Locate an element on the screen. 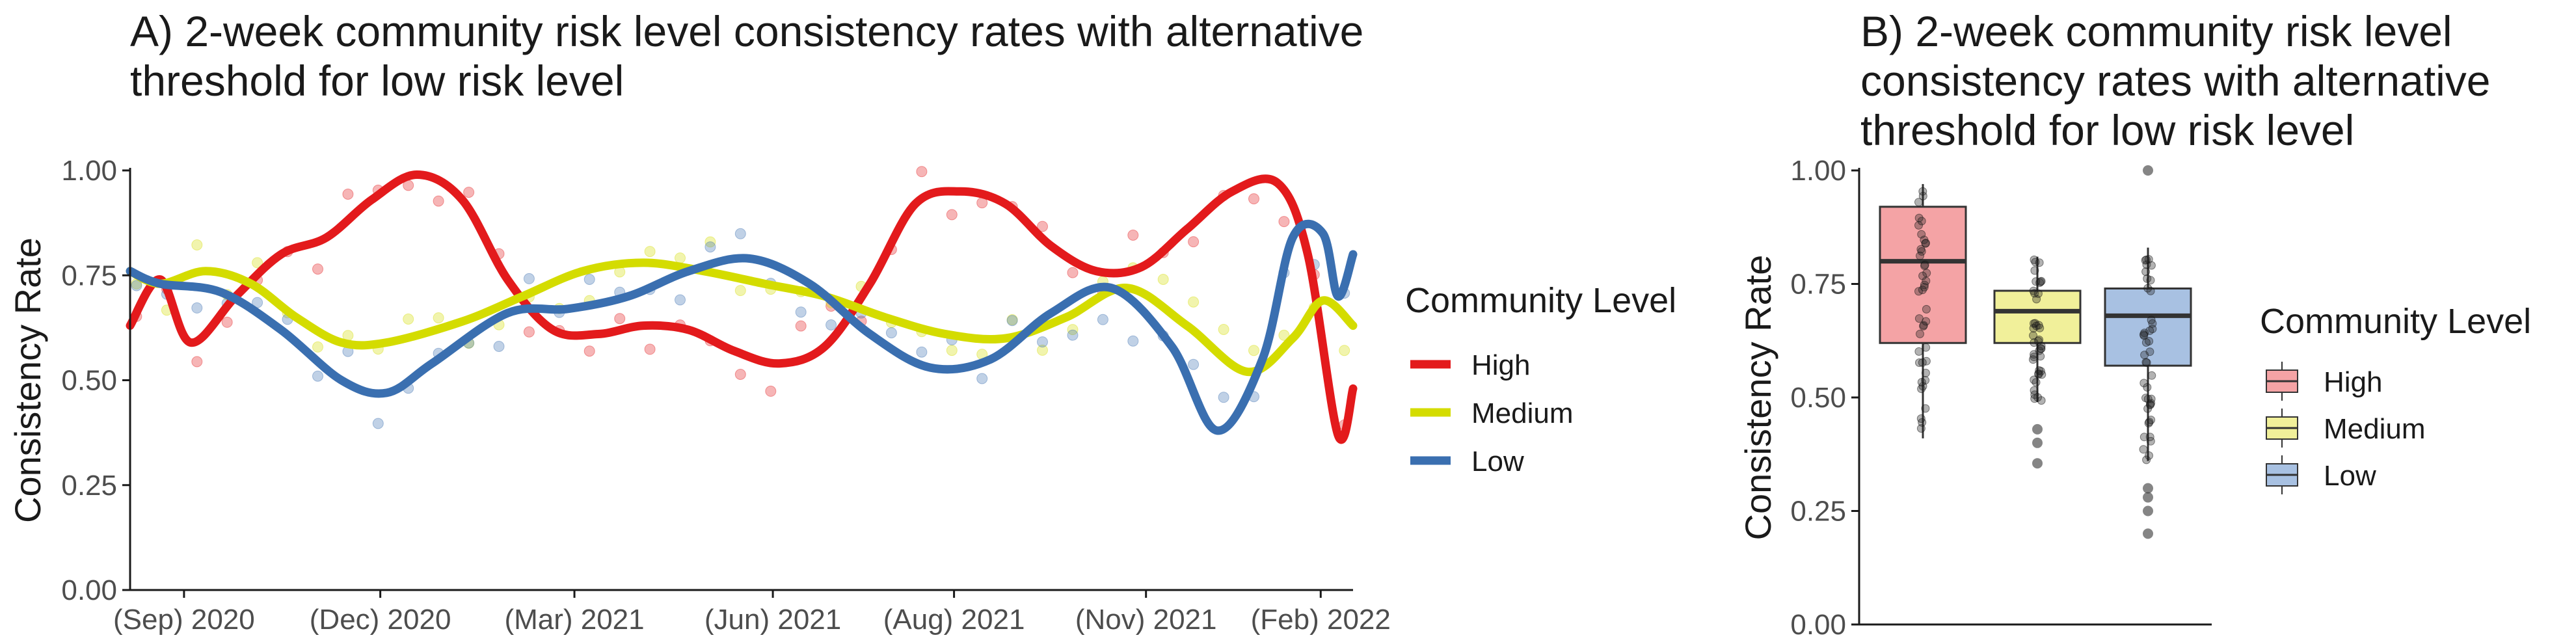 The image size is (2576, 644). box-medium is located at coordinates (2037, 362).